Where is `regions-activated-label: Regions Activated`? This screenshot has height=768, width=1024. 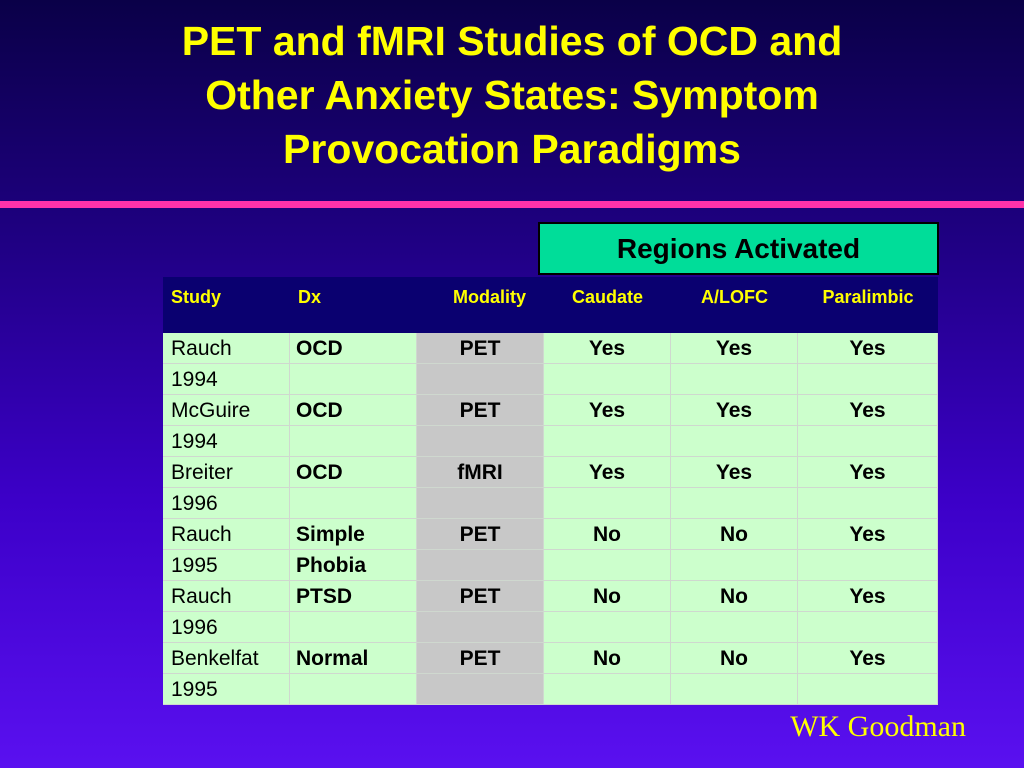 regions-activated-label: Regions Activated is located at coordinates (738, 248).